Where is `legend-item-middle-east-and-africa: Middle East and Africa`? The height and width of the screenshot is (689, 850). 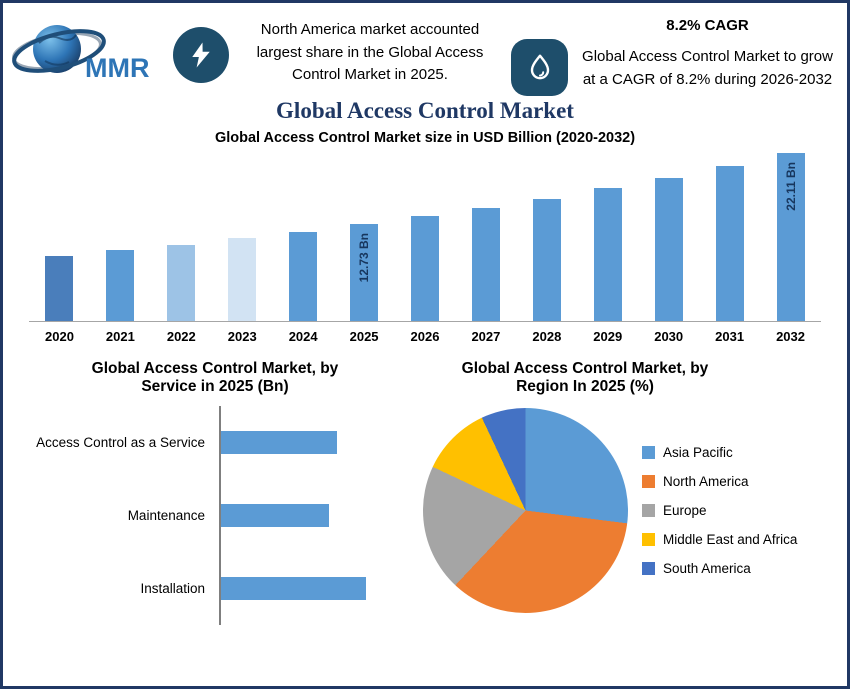
legend-item-middle-east-and-africa: Middle East and Africa is located at coordinates (719, 539).